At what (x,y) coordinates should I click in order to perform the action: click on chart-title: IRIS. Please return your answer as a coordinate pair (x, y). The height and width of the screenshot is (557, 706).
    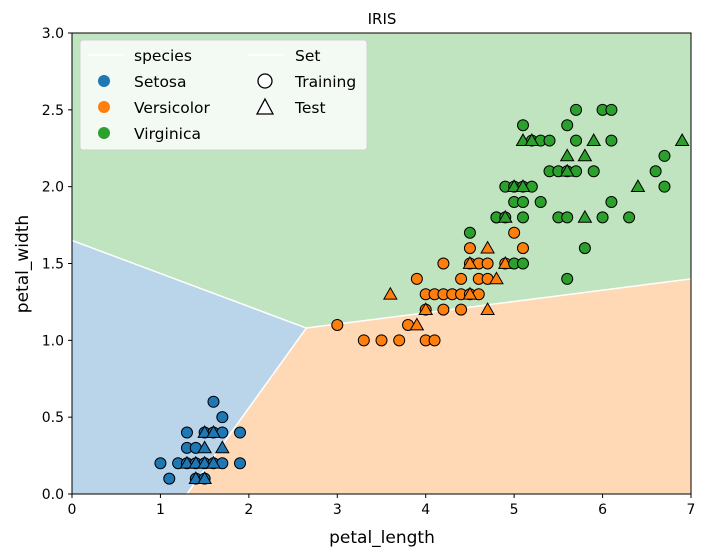
    Looking at the image, I should click on (382, 19).